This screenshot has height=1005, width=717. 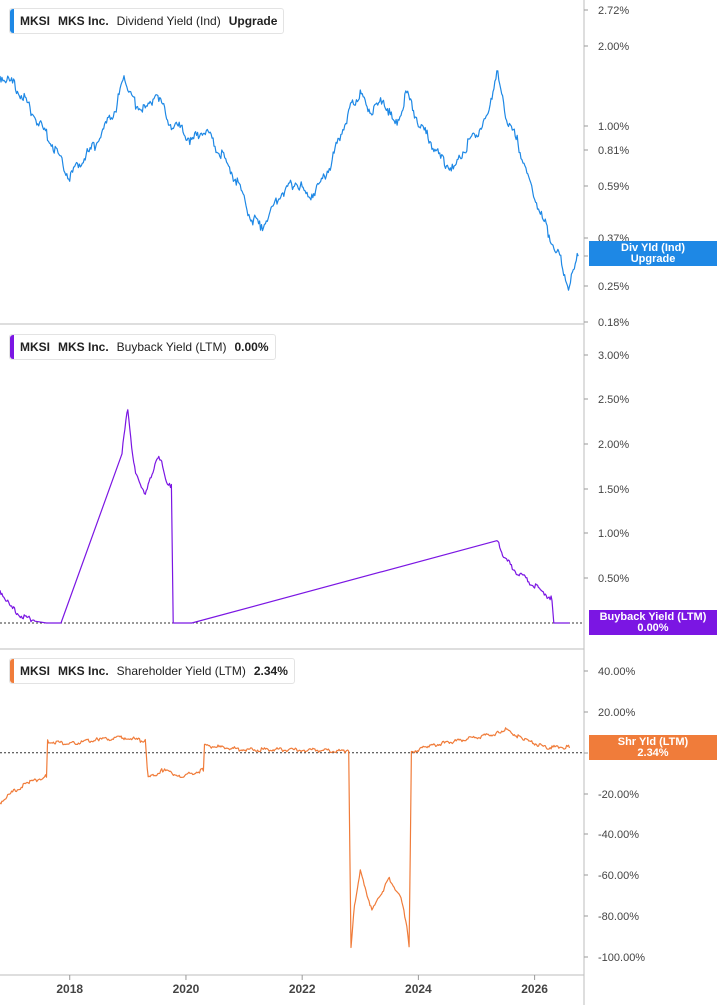 I want to click on price-tag-buyback: Buyback Yield (LTM) 0.00%, so click(x=653, y=622).